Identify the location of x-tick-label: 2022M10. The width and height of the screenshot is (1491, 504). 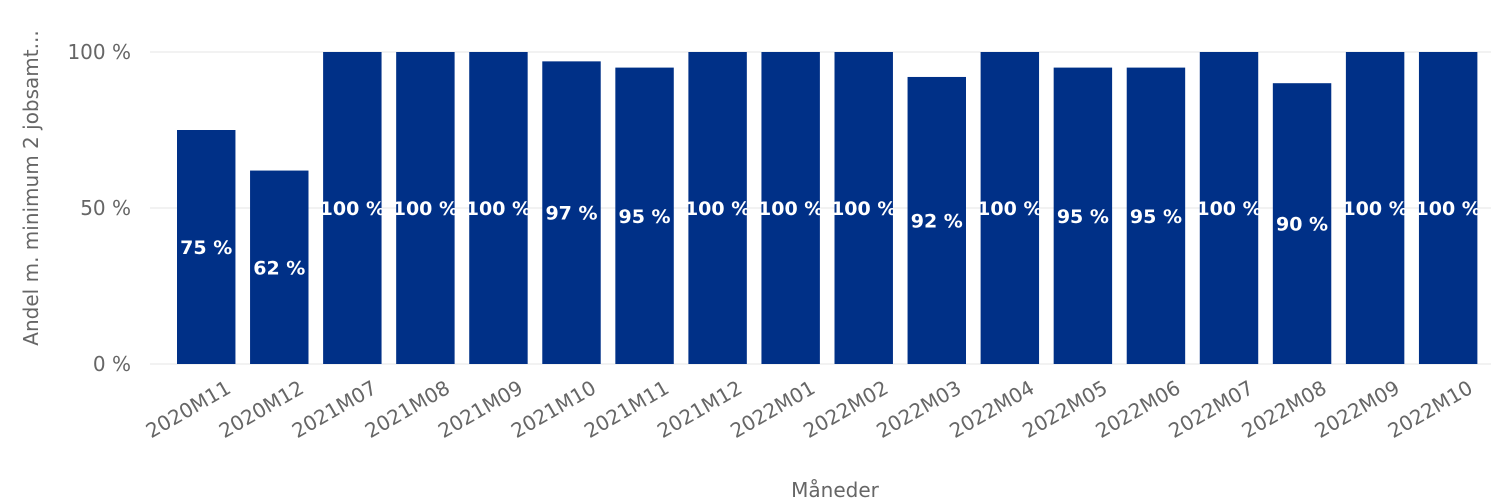
(1430, 409).